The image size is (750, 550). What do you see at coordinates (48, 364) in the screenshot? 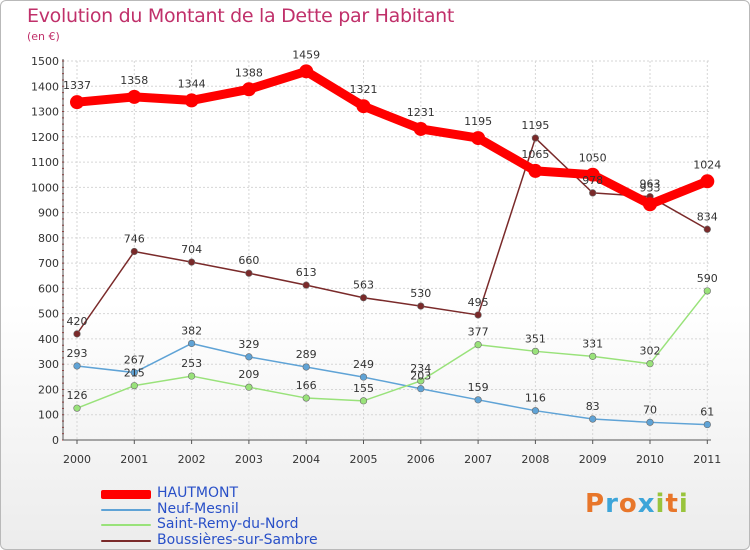
I see `y-tick-label: 300` at bounding box center [48, 364].